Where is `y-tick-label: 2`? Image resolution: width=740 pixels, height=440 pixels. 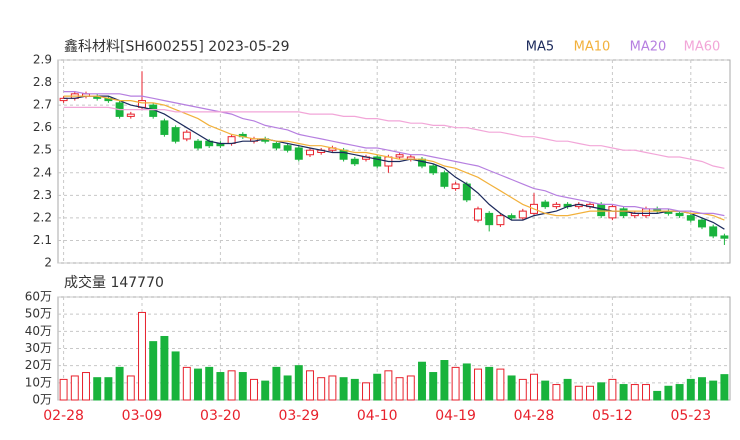 y-tick-label: 2 is located at coordinates (48, 263).